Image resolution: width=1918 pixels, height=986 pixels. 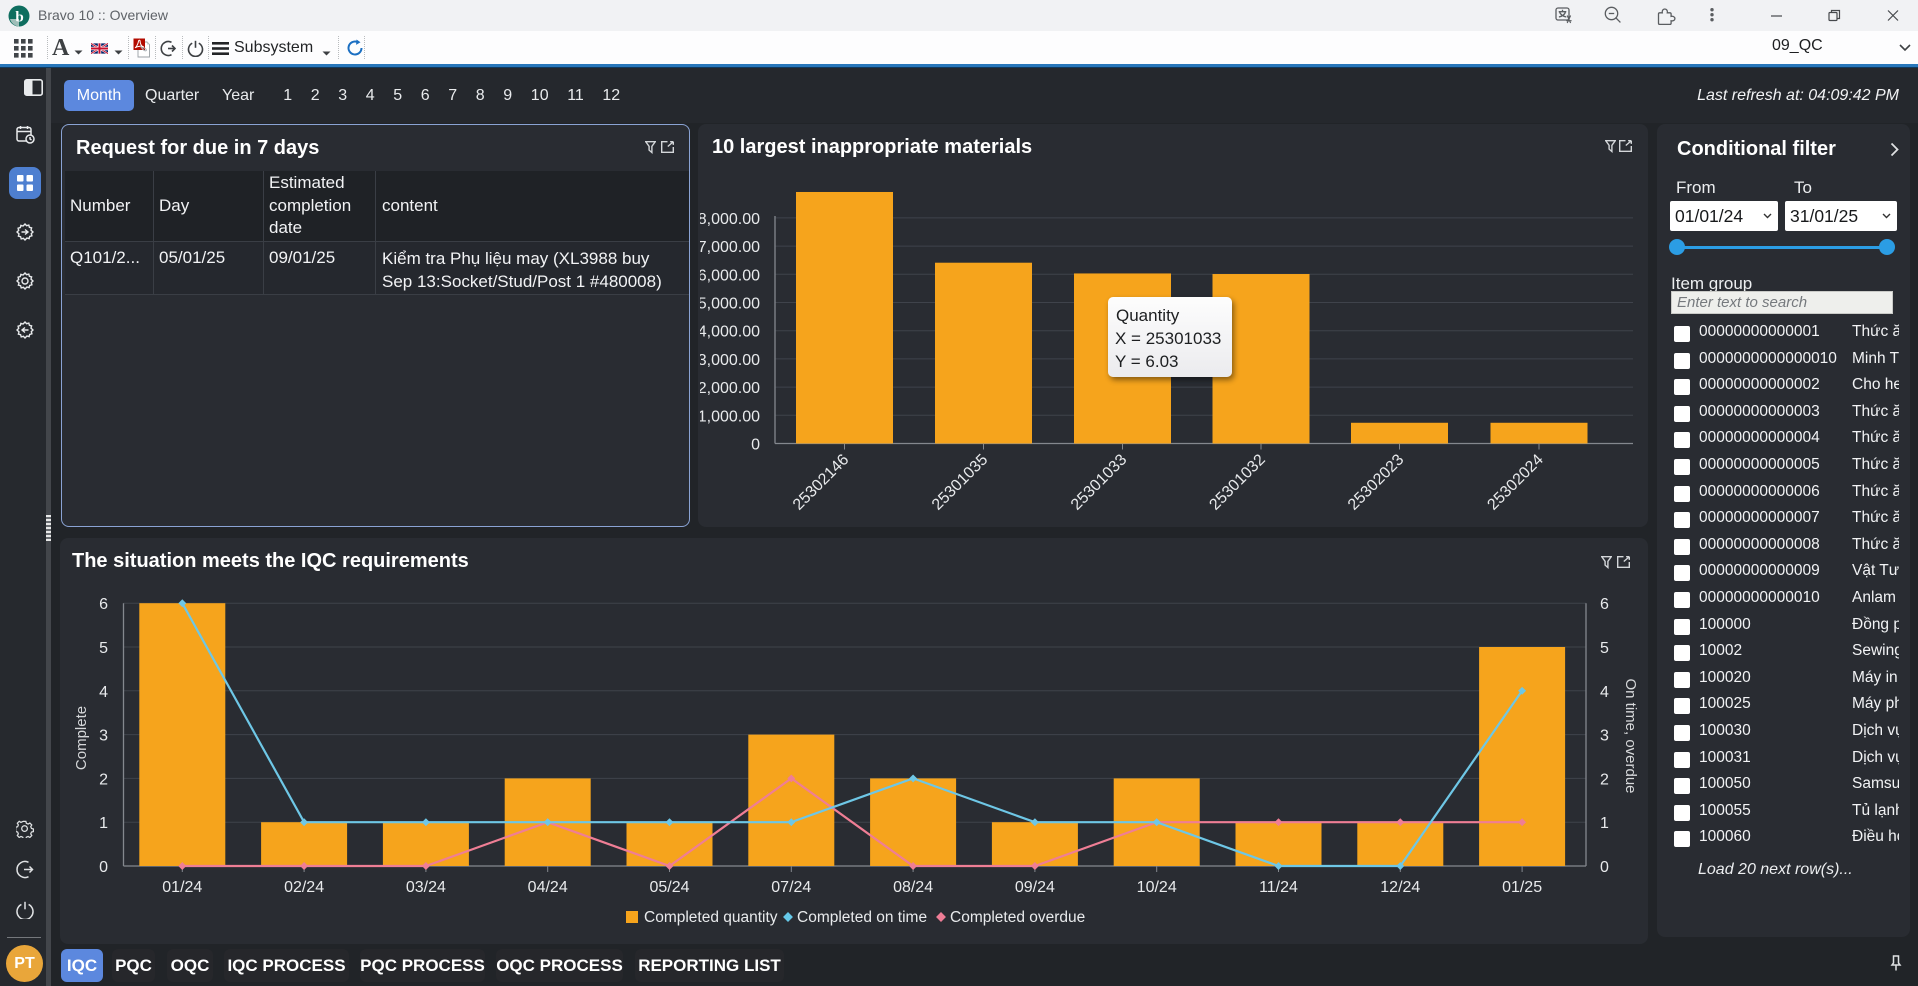 What do you see at coordinates (791, 887) in the screenshot?
I see `svg-text: 07/24` at bounding box center [791, 887].